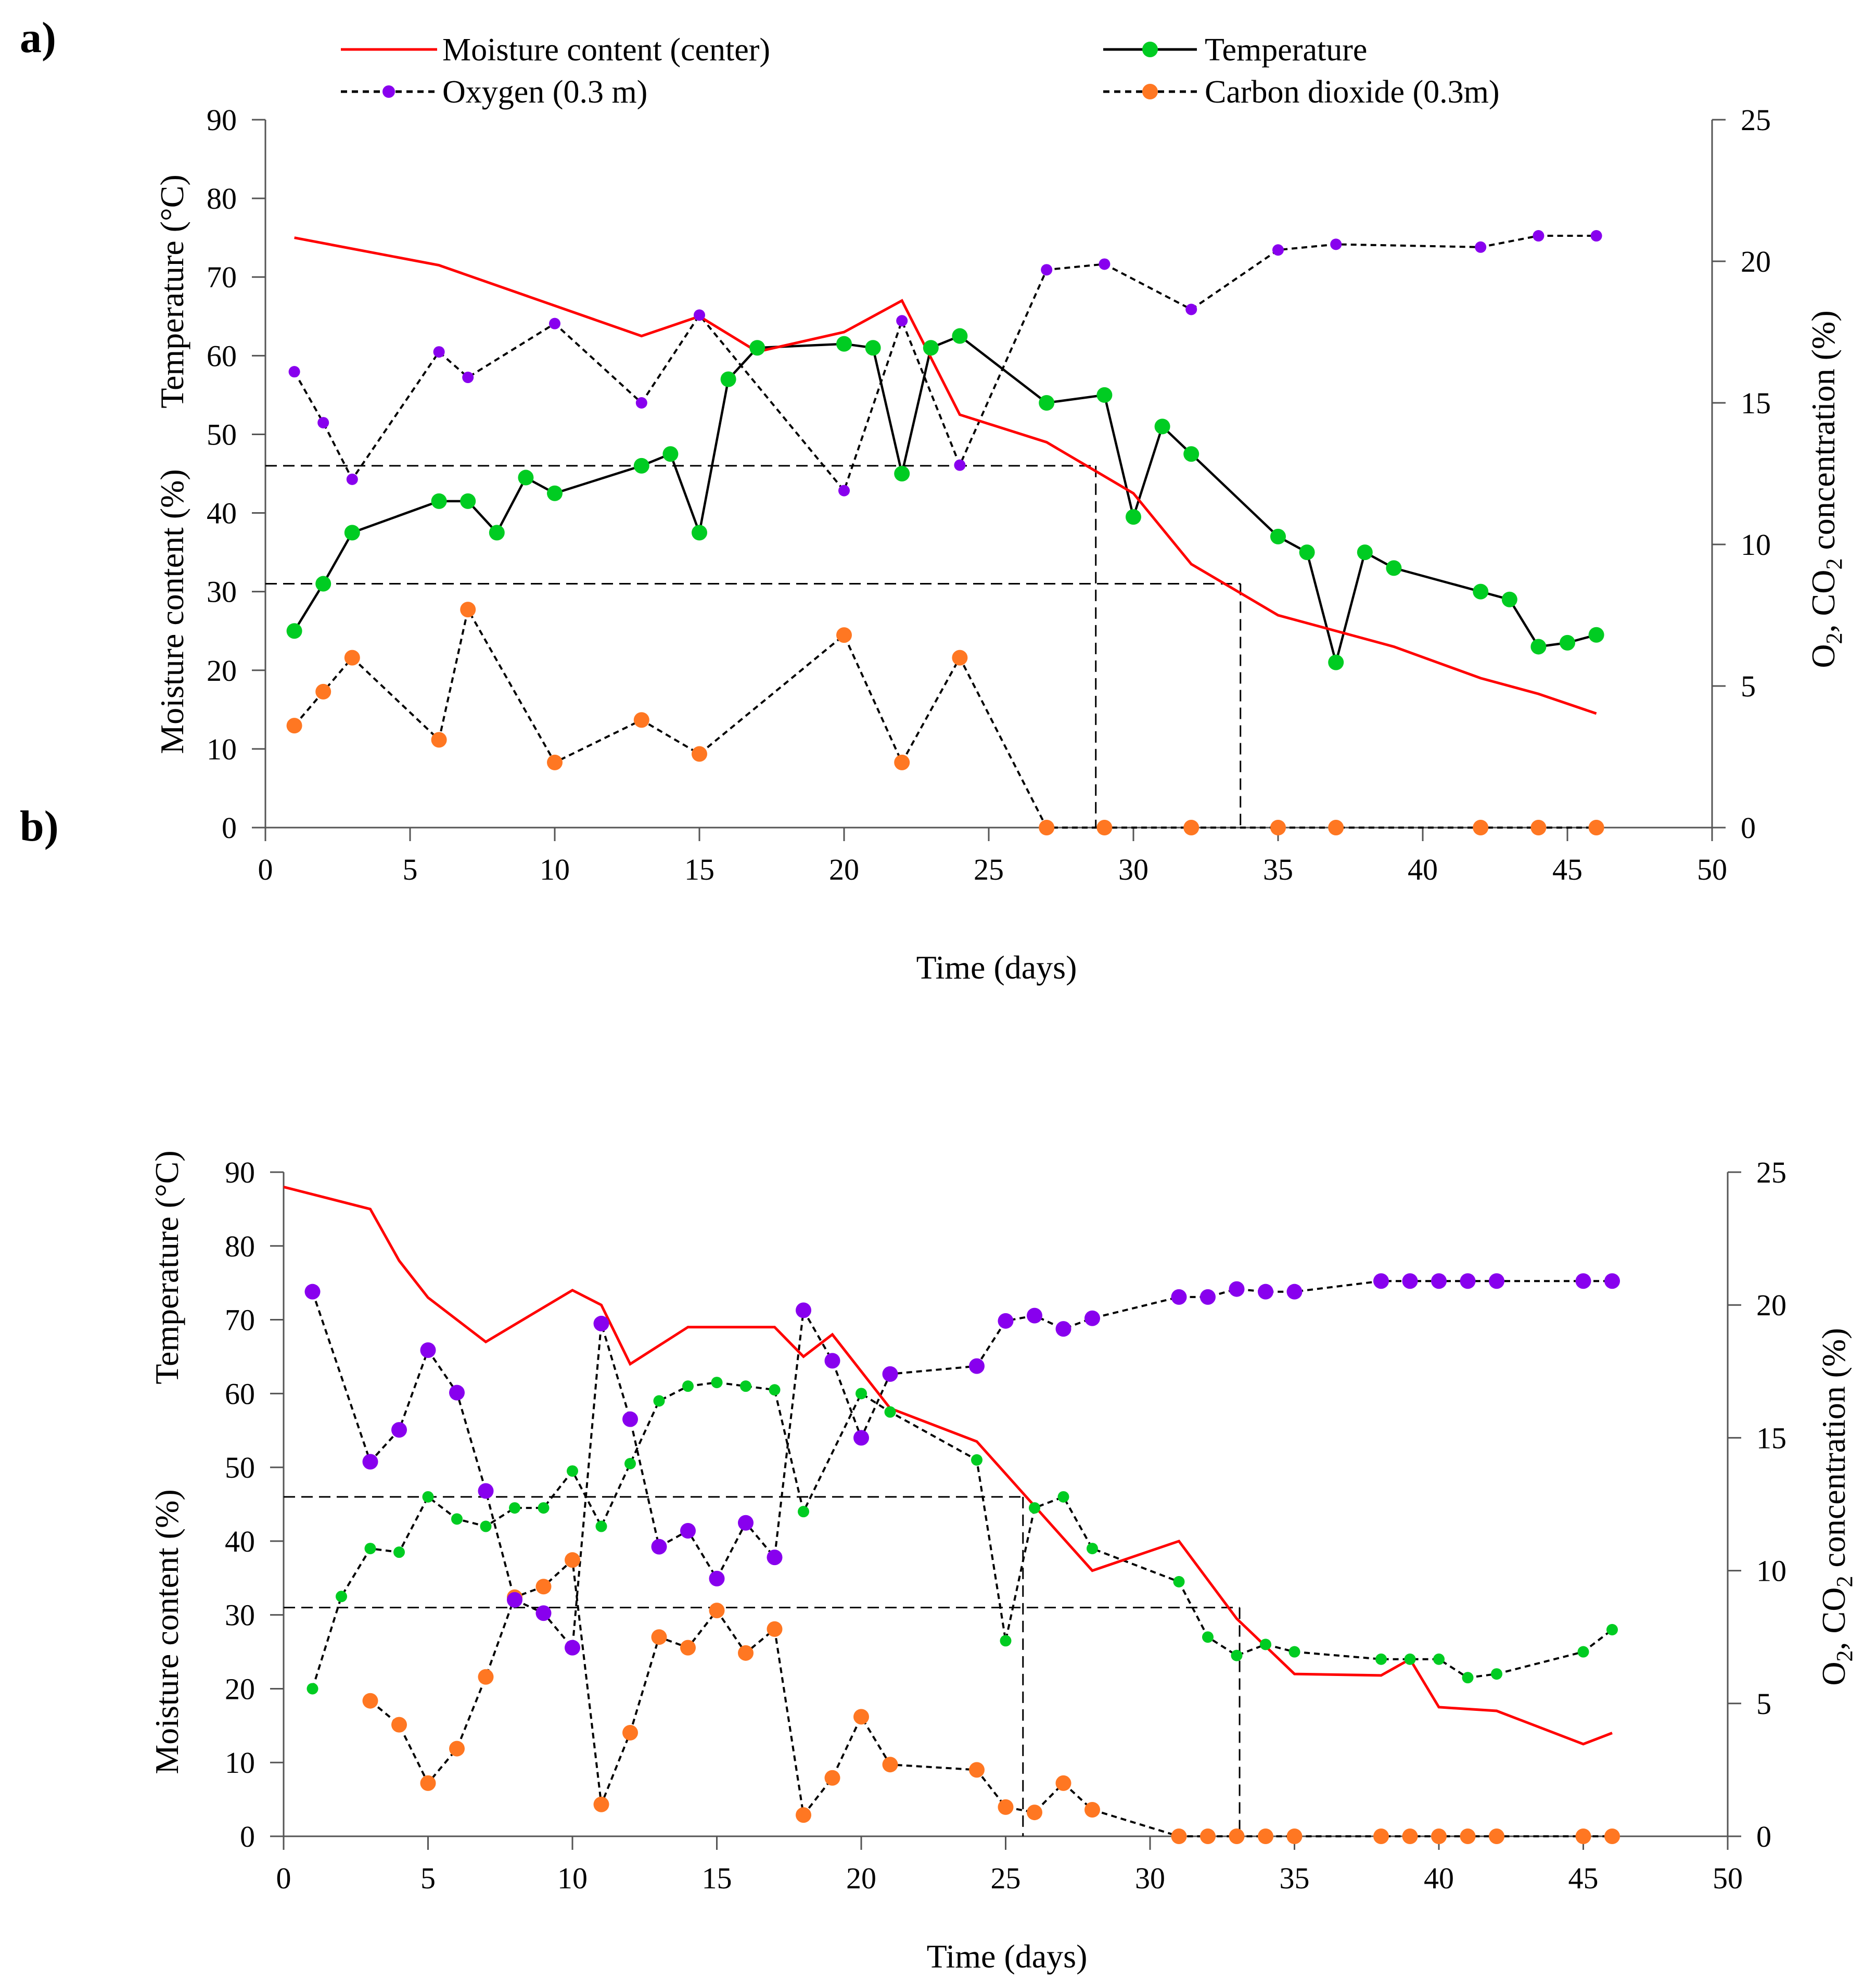 This screenshot has width=1876, height=1981. Describe the element at coordinates (962, 1535) in the screenshot. I see `temperature-line` at that location.